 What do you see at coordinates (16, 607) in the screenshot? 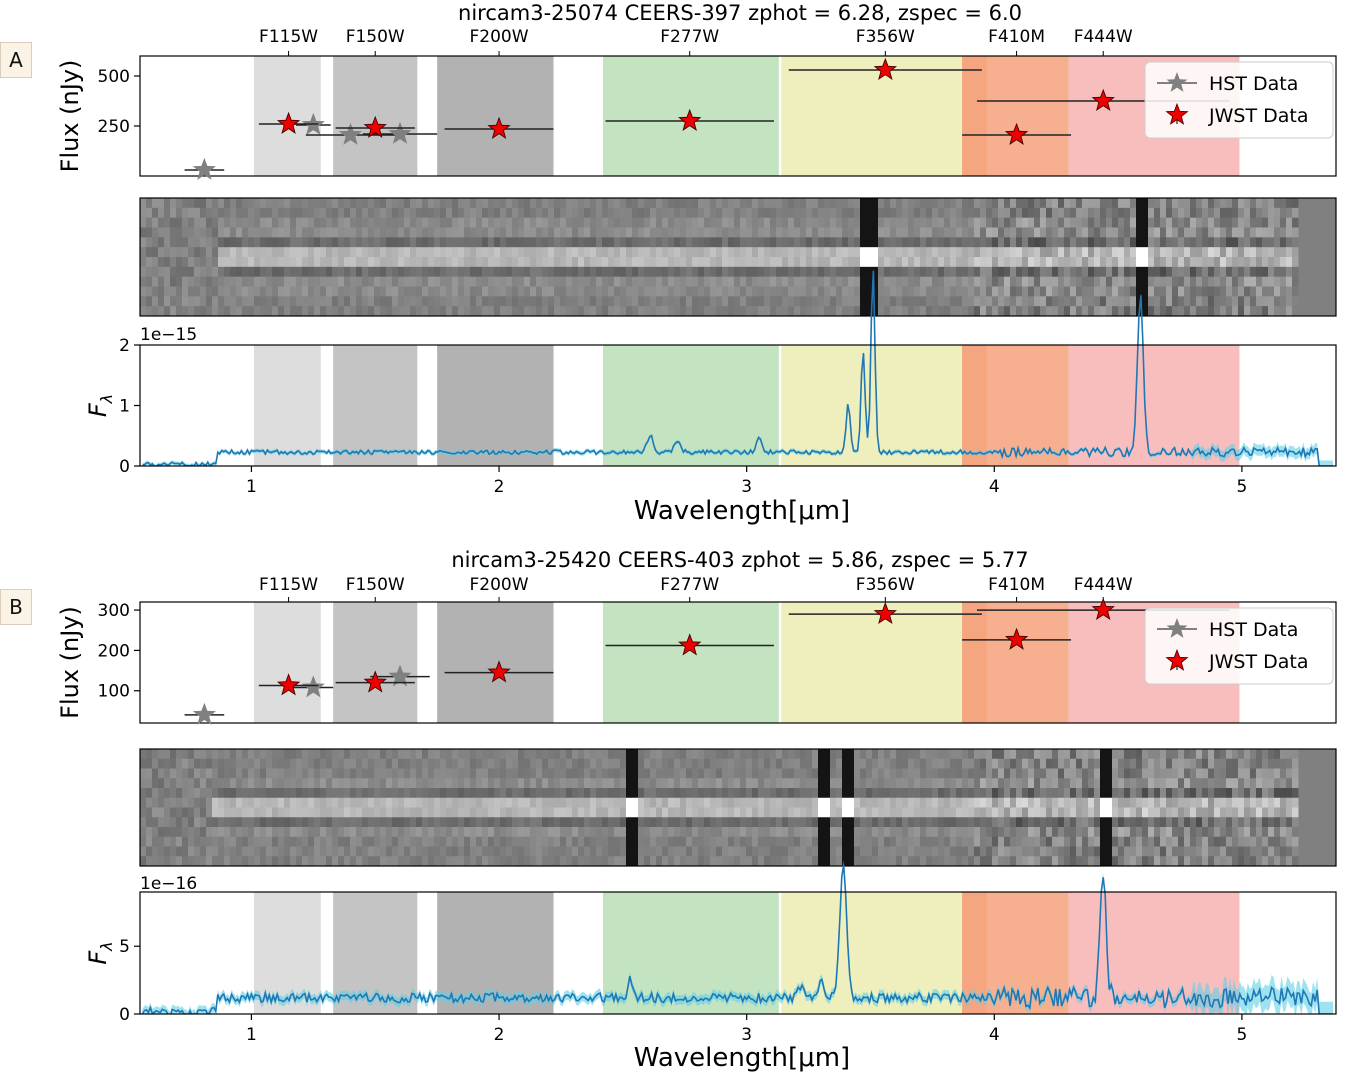
I see `panel-label-b: B` at bounding box center [16, 607].